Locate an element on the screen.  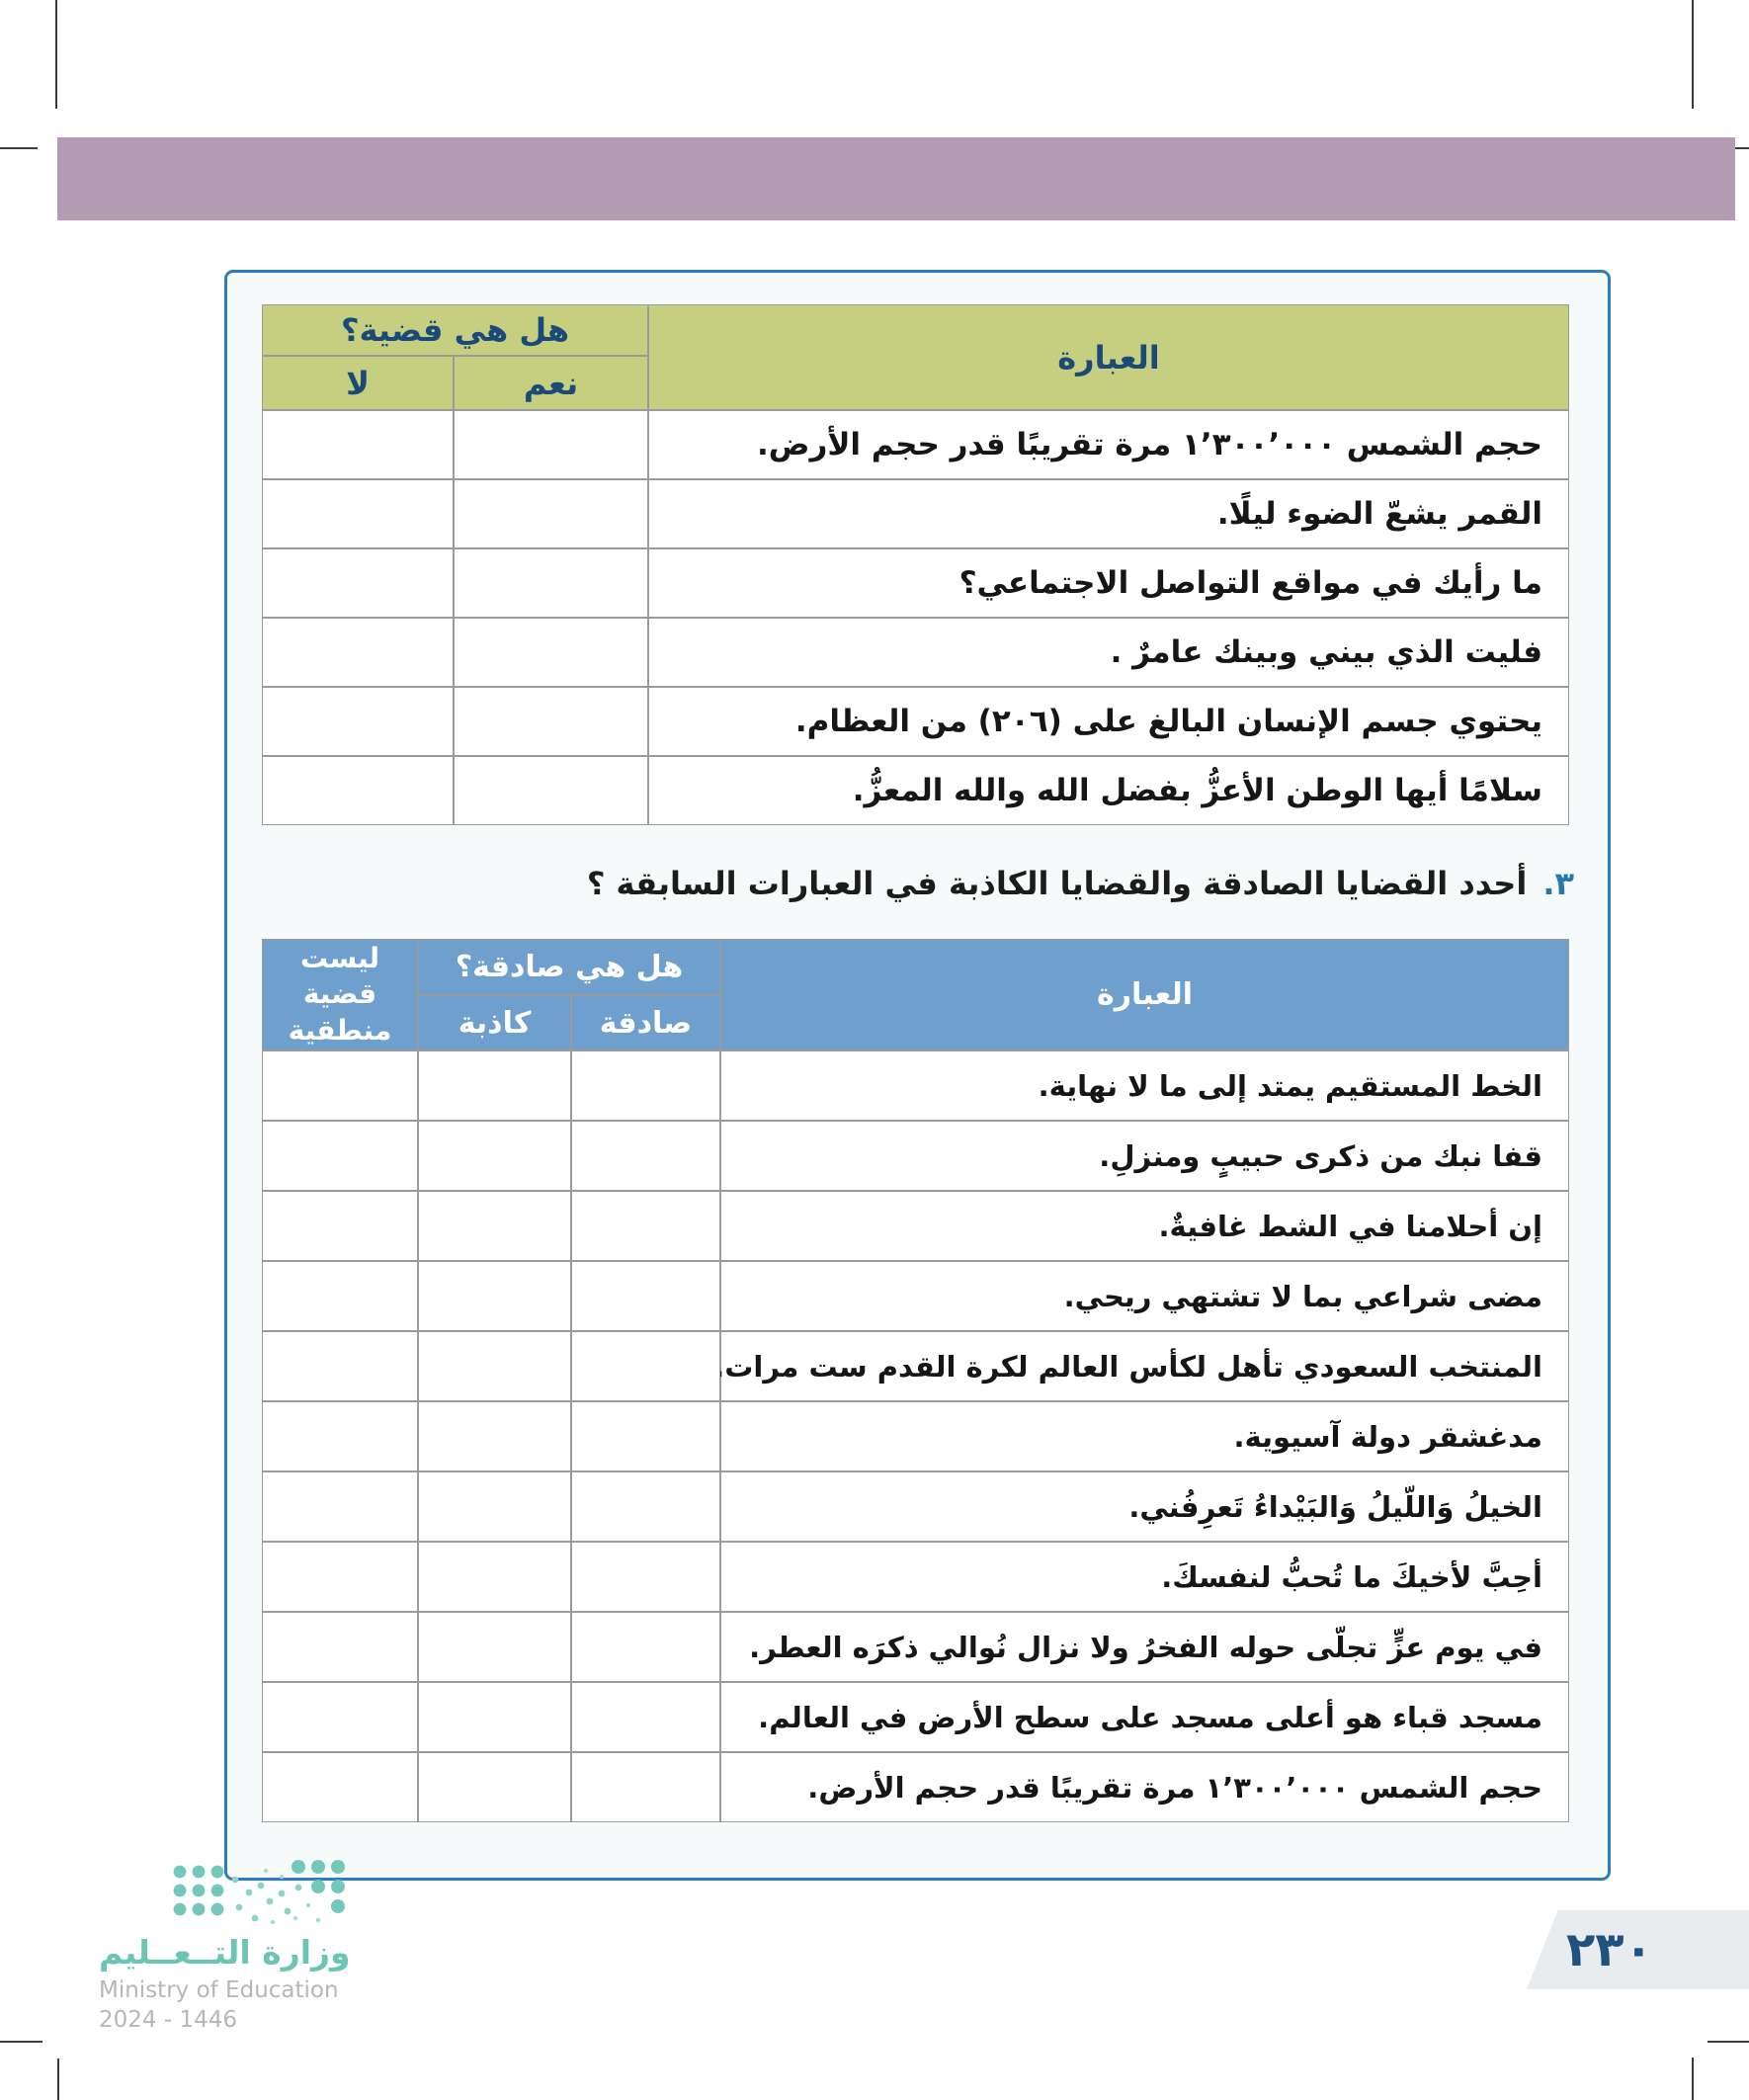
page-number: ٢٣٠ is located at coordinates (1609, 1949).